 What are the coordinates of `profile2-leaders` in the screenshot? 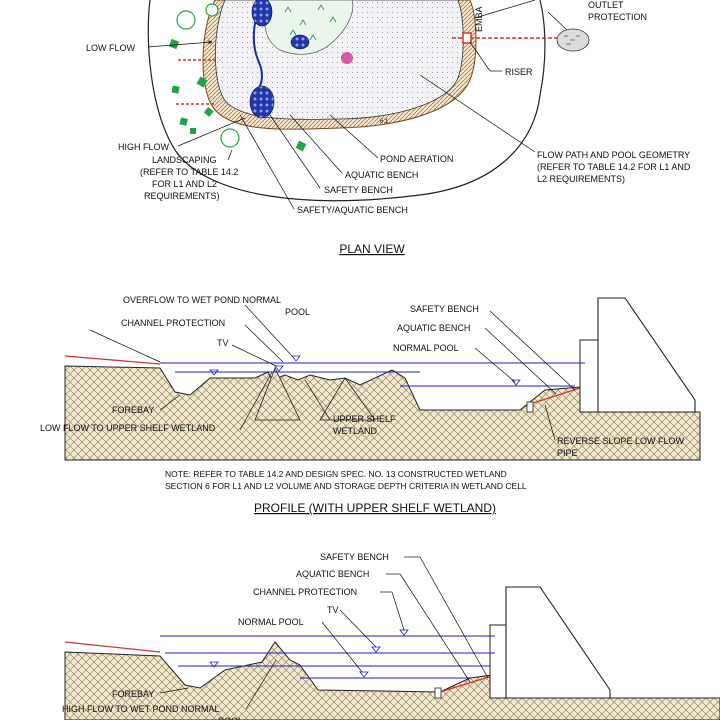 It's located at (324, 633).